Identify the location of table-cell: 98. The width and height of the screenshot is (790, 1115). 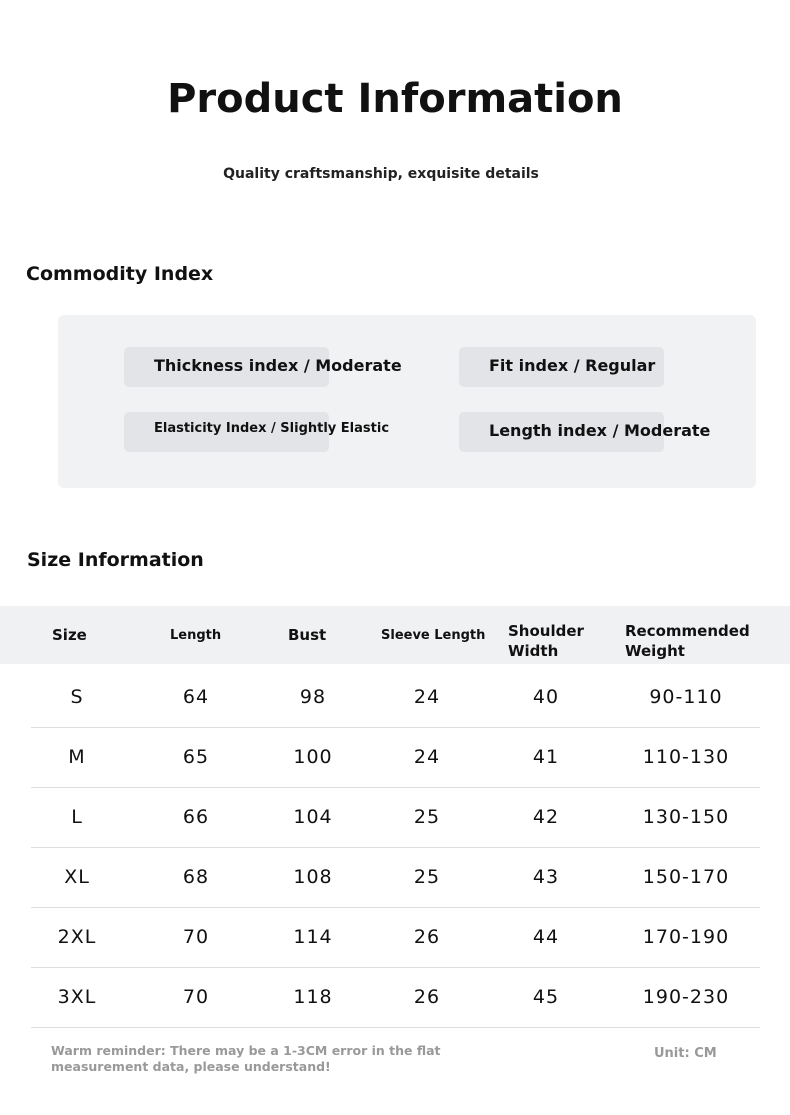
(313, 697).